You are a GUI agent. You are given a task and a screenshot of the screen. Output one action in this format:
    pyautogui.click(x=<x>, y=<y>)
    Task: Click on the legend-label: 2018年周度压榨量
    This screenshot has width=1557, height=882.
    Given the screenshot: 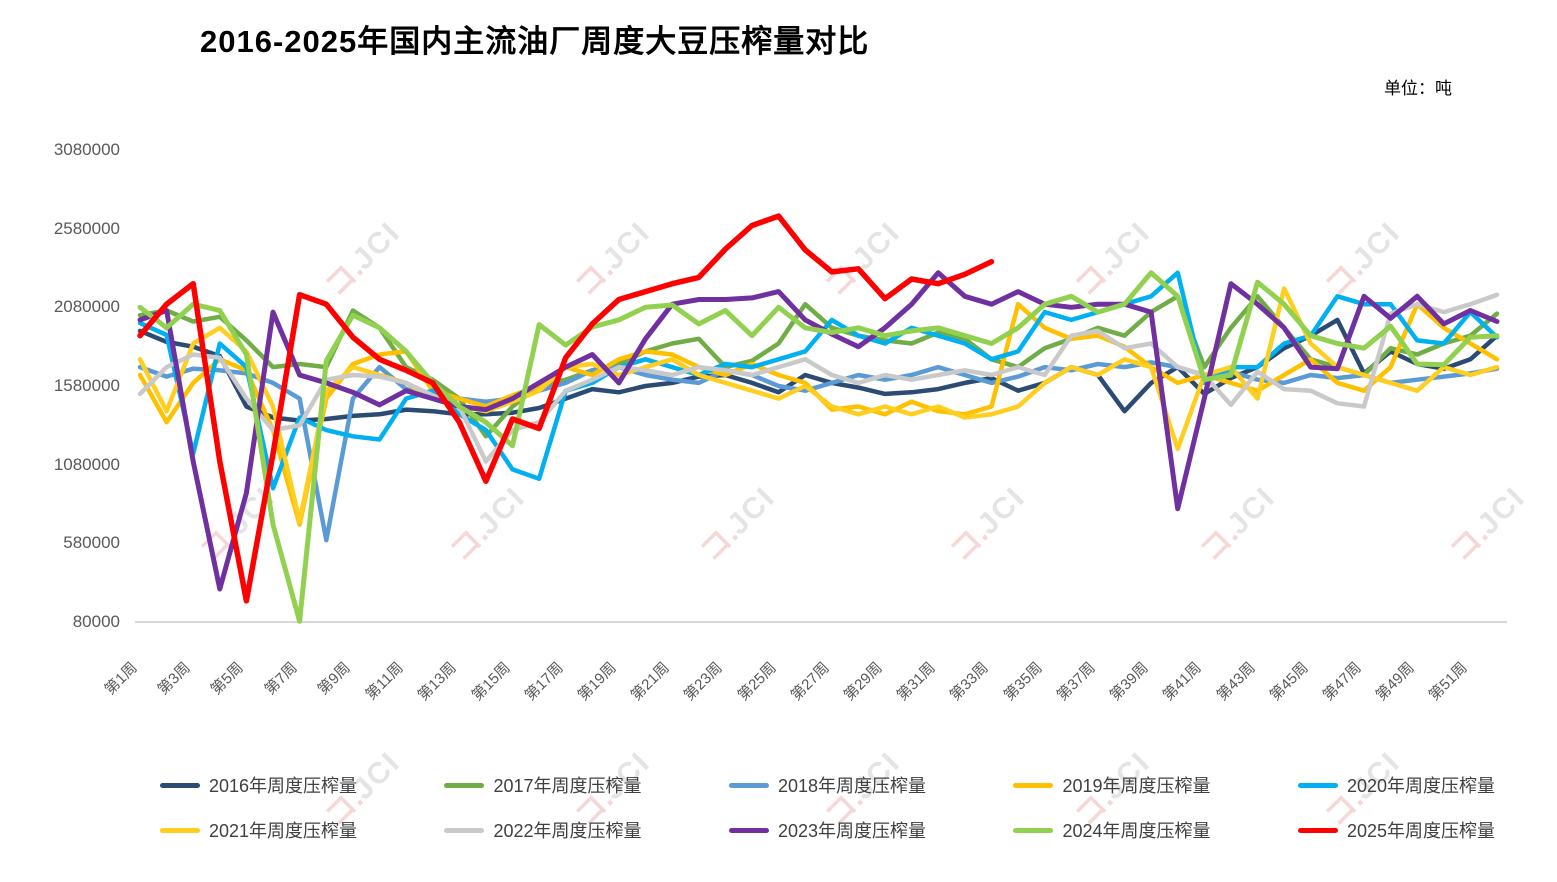 What is the action you would take?
    pyautogui.click(x=852, y=786)
    